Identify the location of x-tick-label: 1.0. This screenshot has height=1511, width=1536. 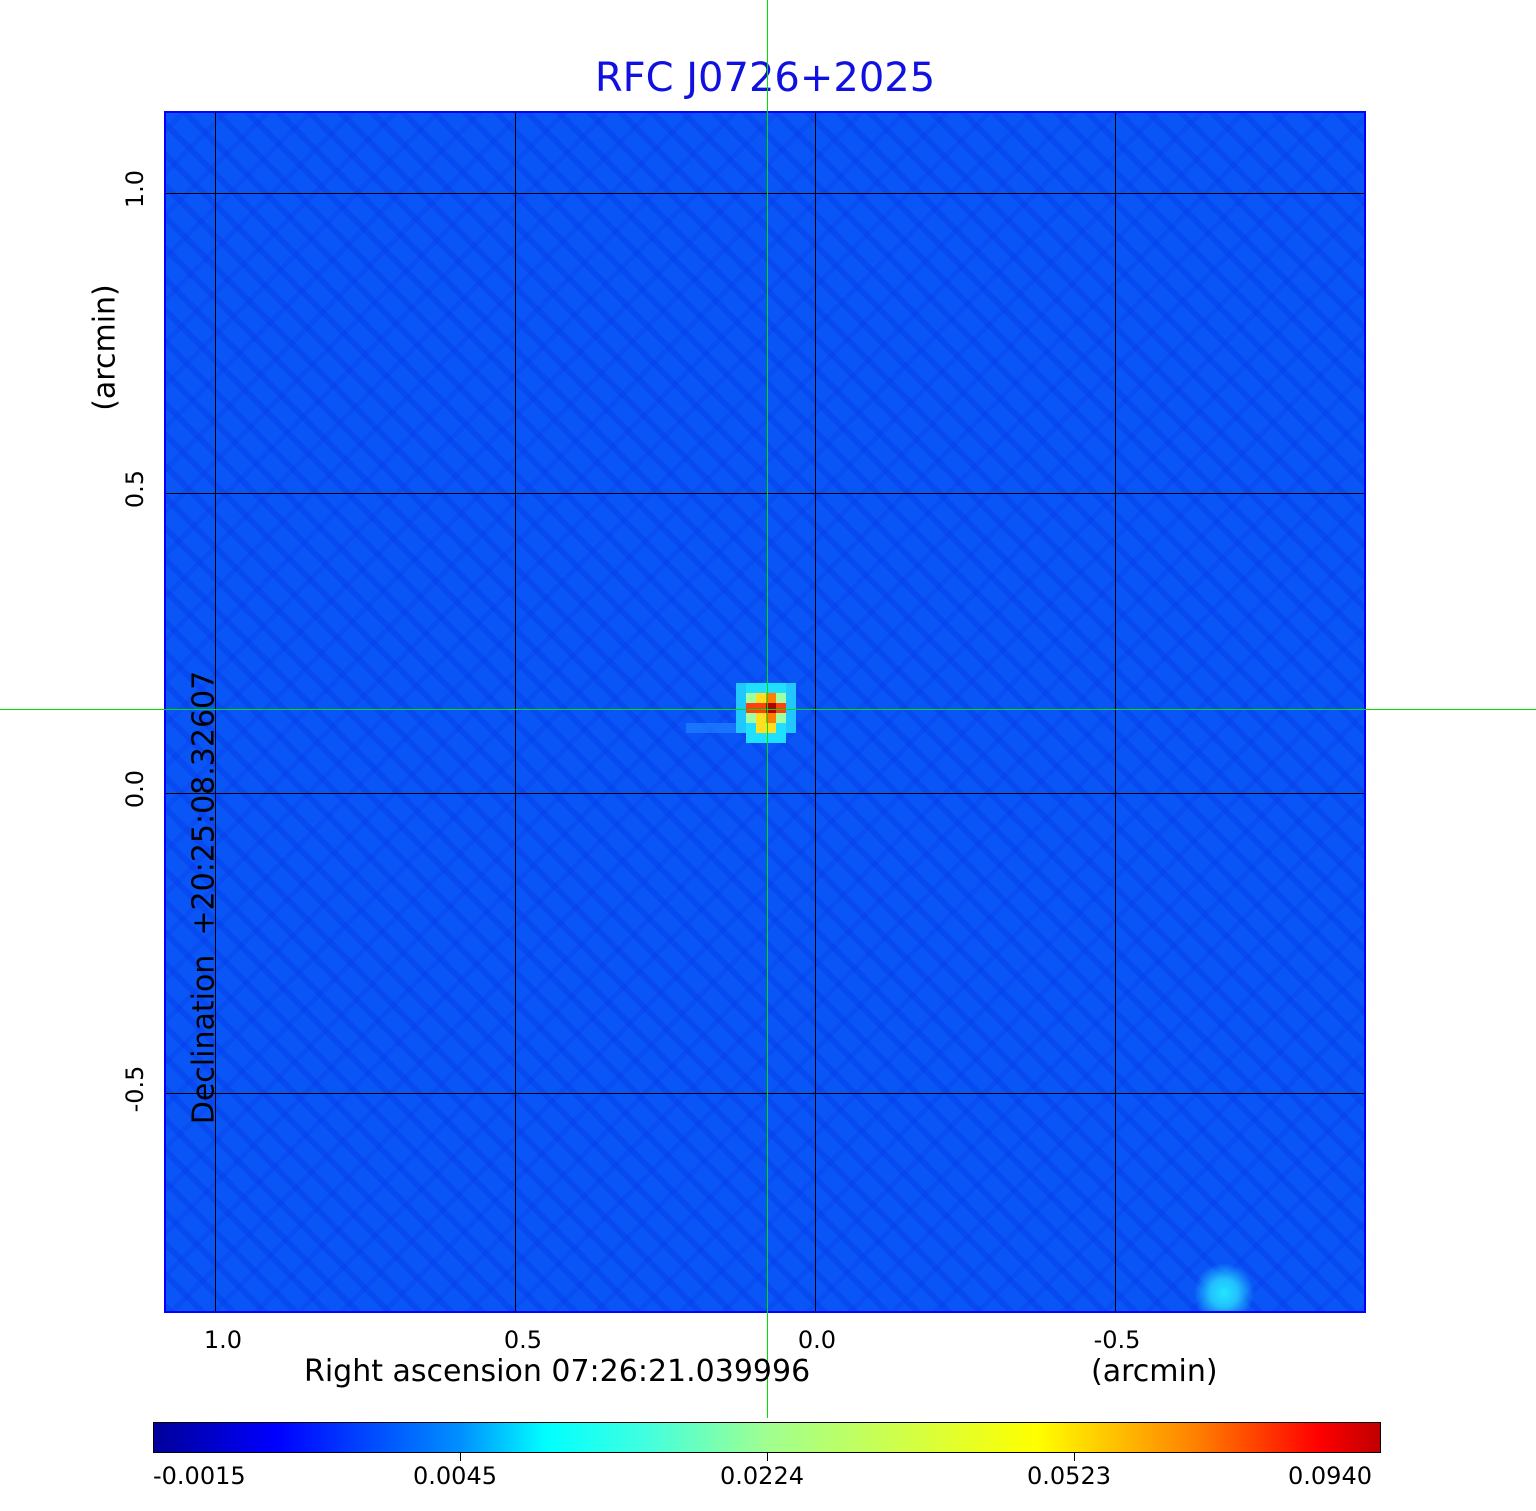
(223, 1340).